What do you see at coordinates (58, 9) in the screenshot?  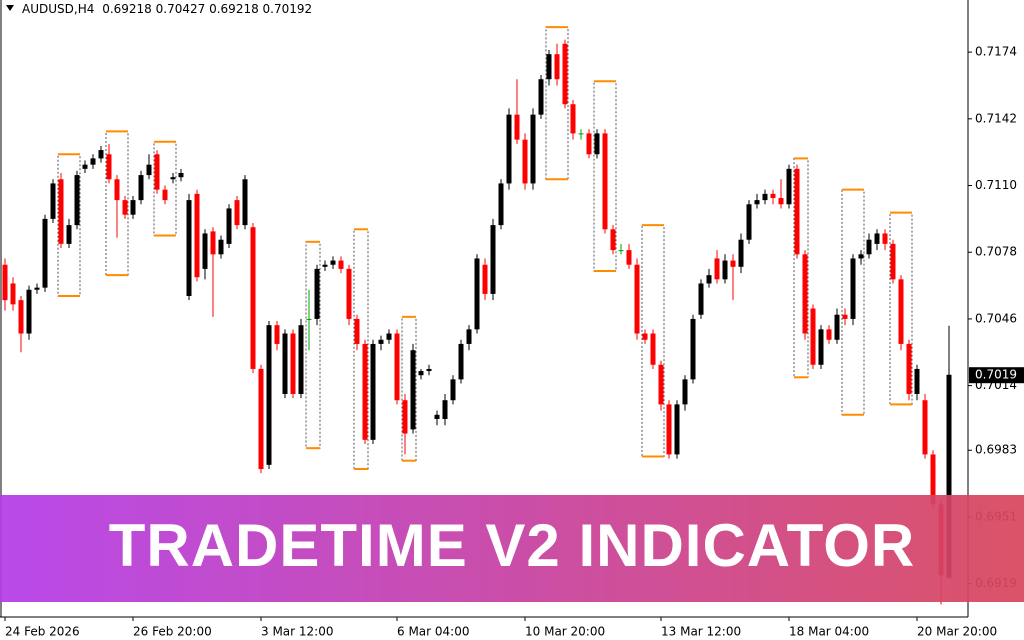 I see `symbol: AUDUSD,H4` at bounding box center [58, 9].